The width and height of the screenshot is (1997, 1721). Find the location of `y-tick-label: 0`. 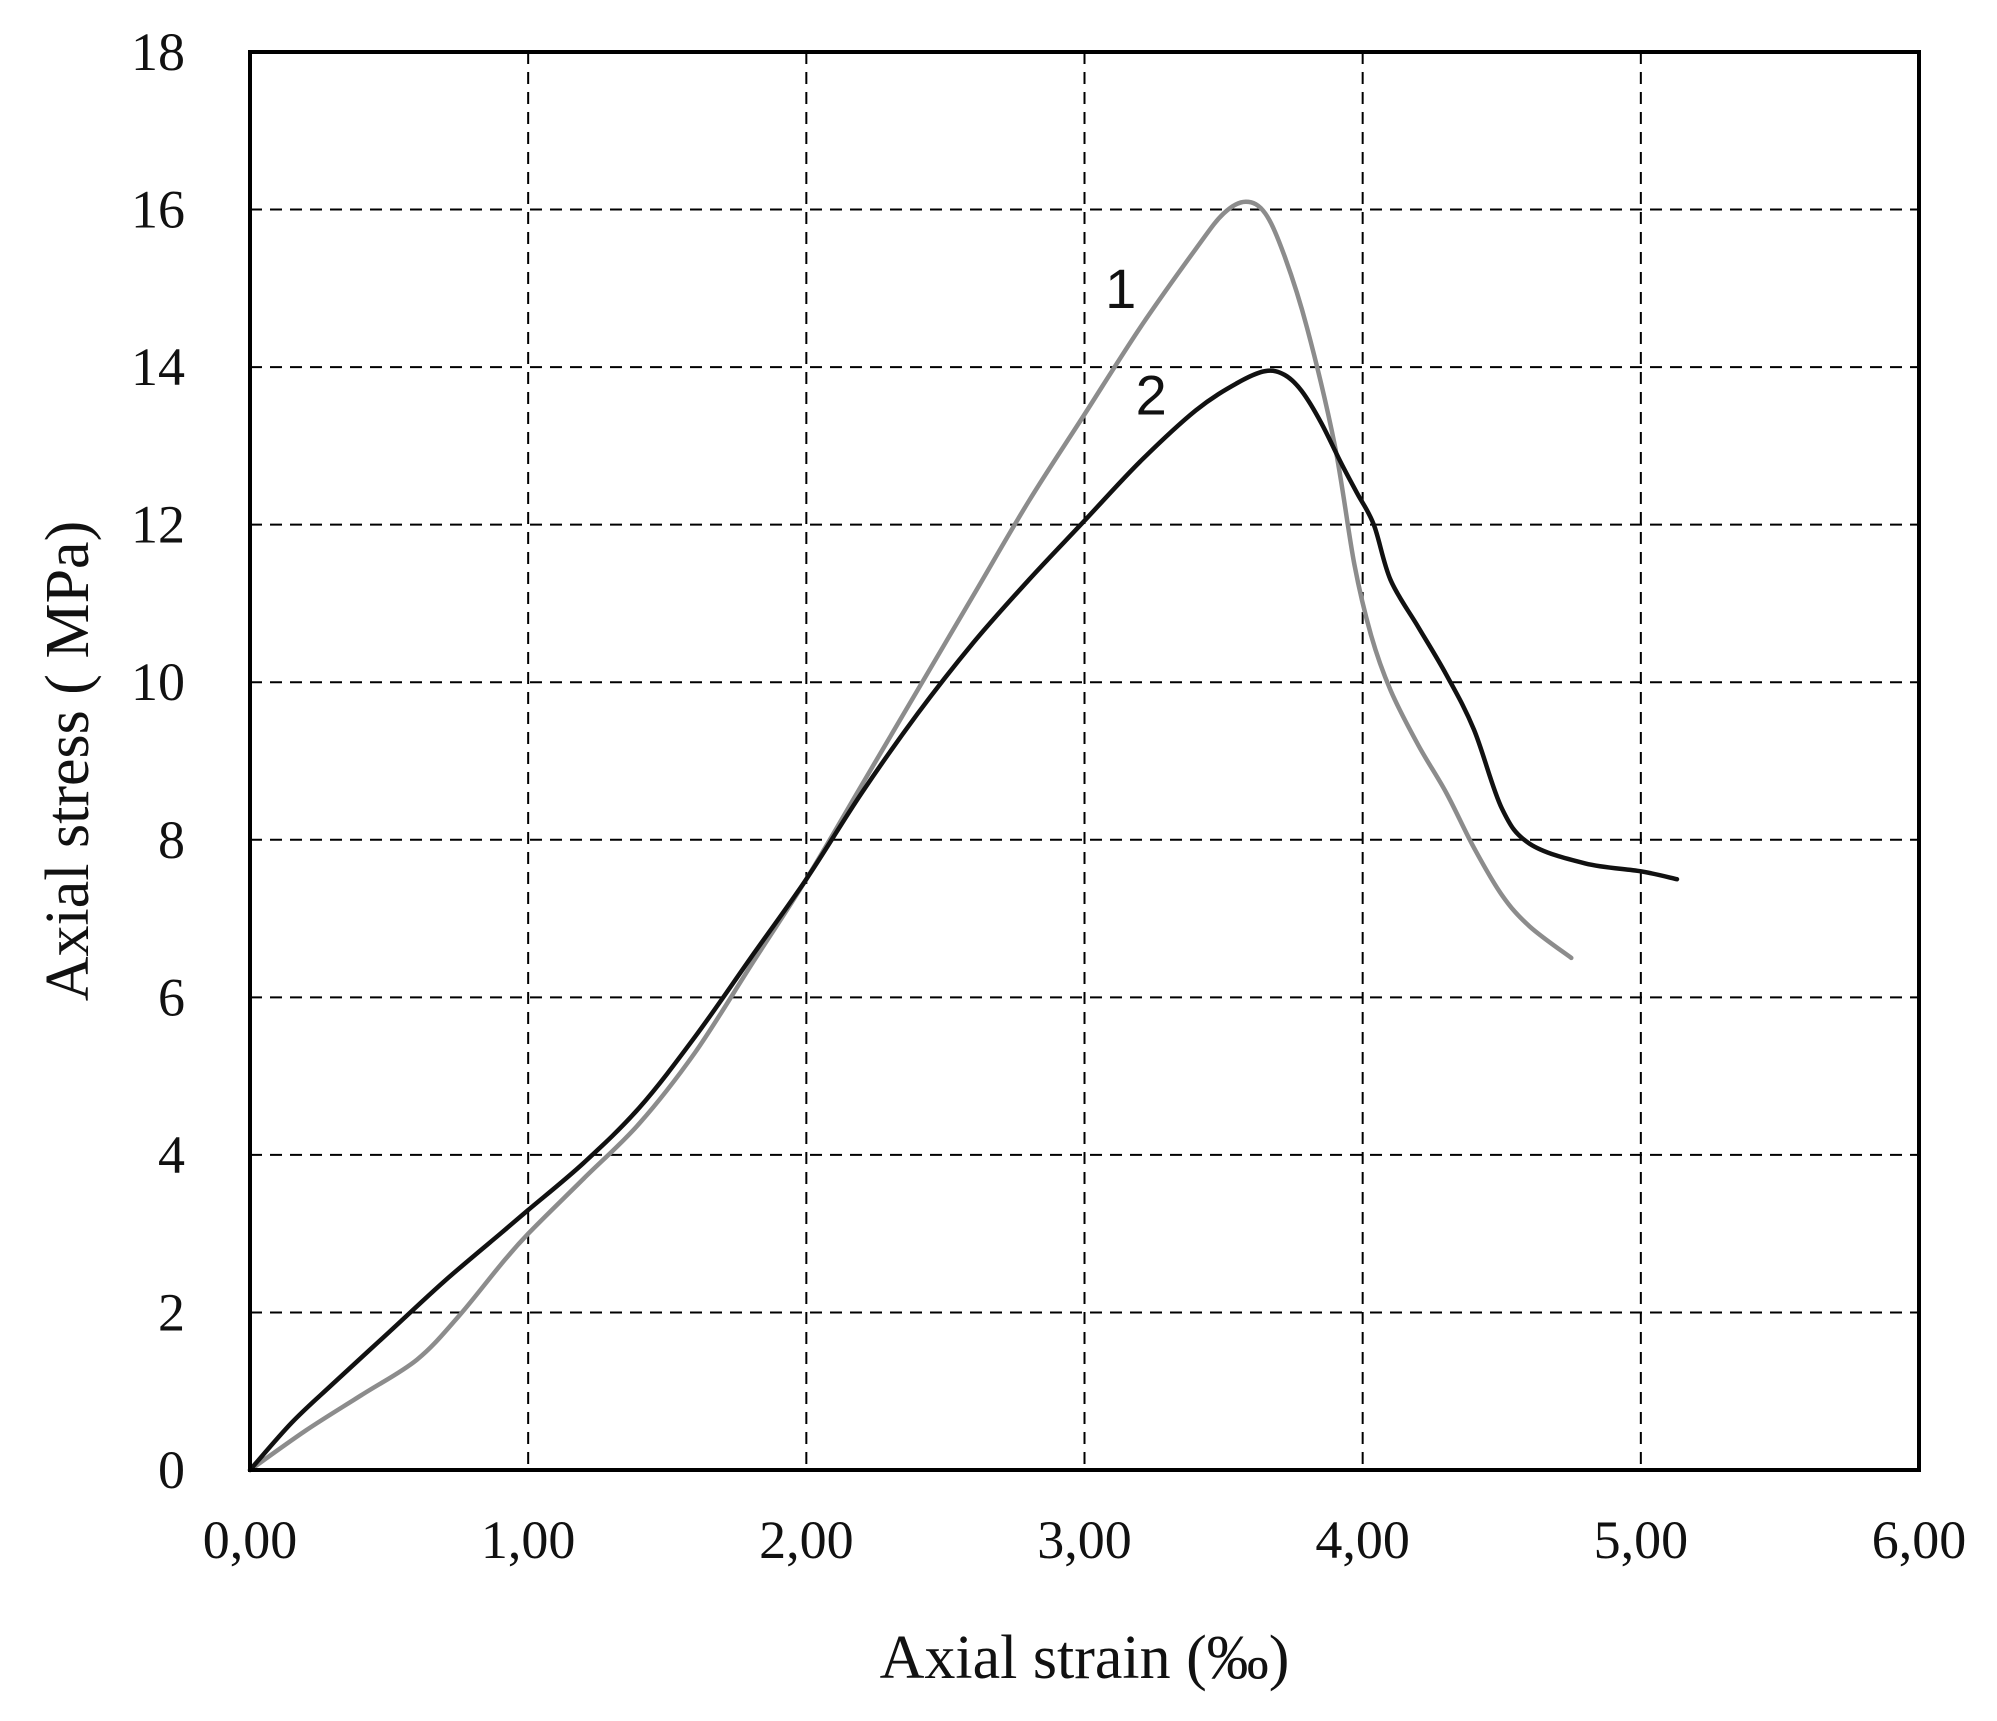

y-tick-label: 0 is located at coordinates (171, 1470).